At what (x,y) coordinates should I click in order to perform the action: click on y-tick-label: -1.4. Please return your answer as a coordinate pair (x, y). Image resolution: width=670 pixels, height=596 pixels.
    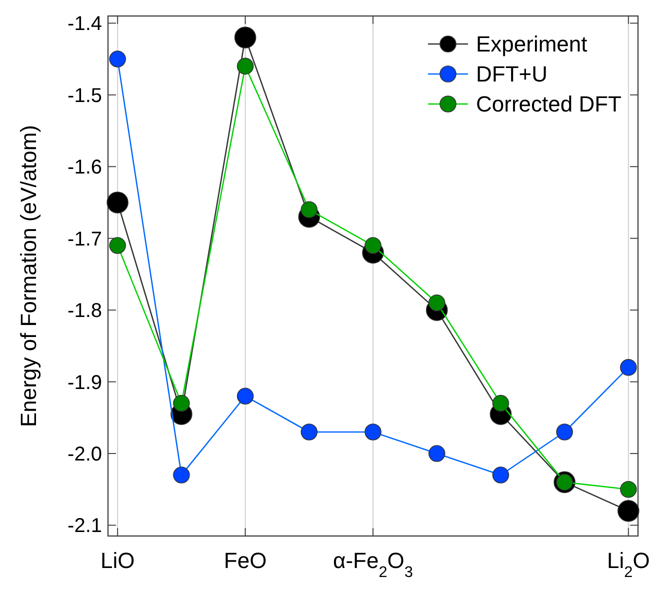
    Looking at the image, I should click on (85, 24).